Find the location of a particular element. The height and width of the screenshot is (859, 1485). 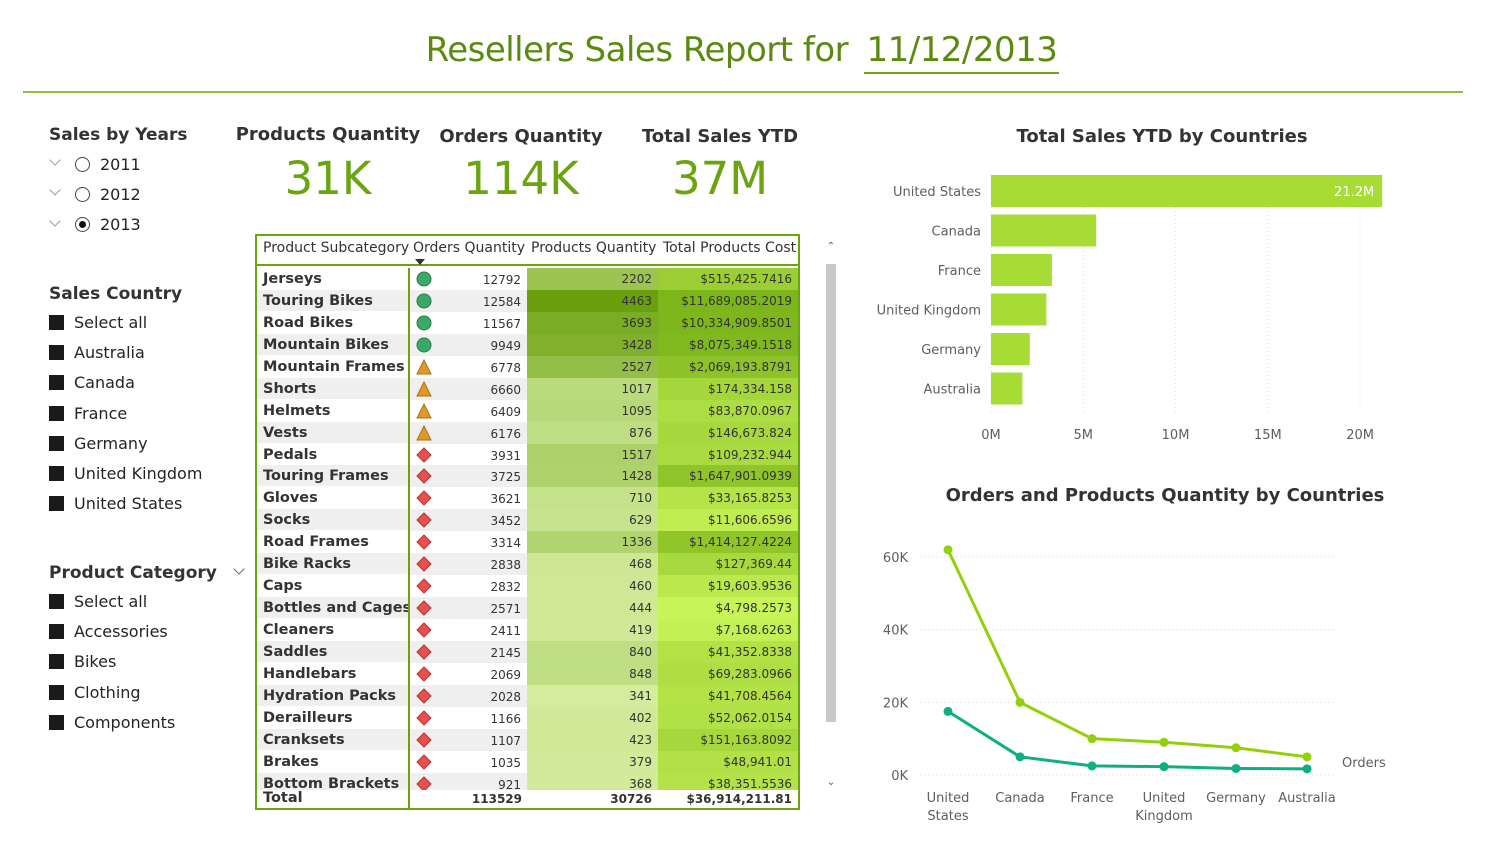

table-row: Helmets 6409 1095 $83,870.0967 is located at coordinates (527, 410).